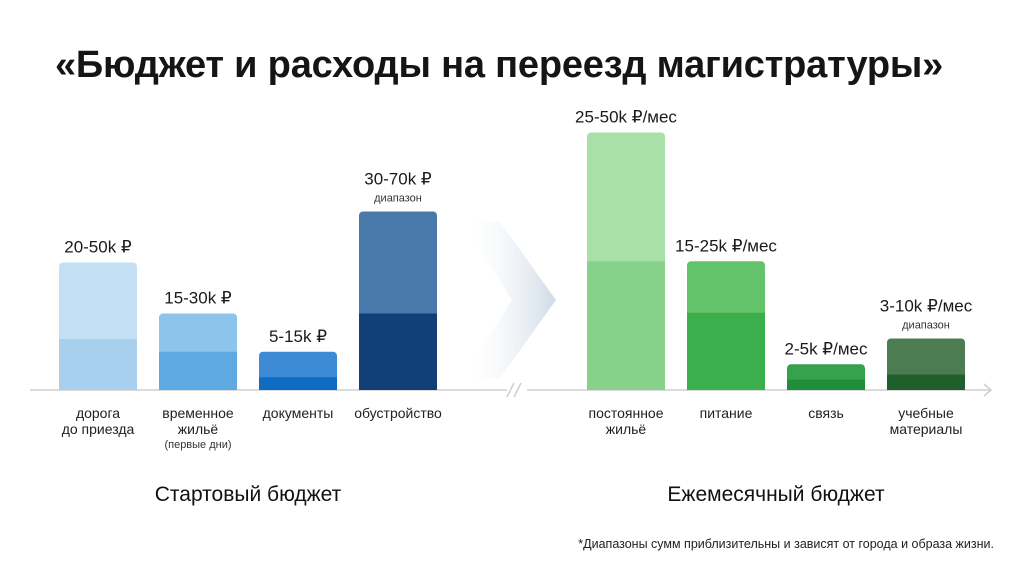 The height and width of the screenshot is (572, 1024). I want to click on bar-value-label: 30-70k ₽, so click(398, 179).